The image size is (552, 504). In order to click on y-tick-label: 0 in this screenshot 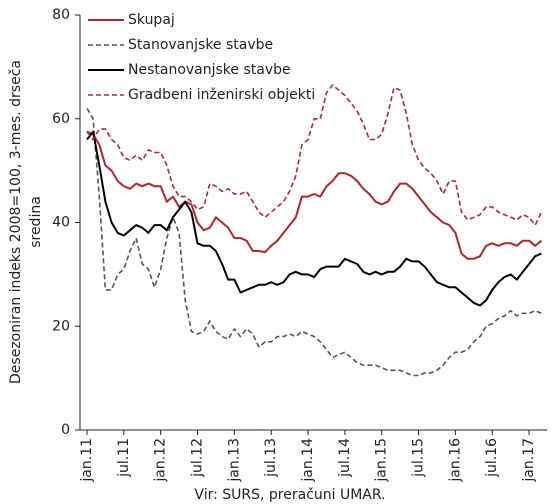, I will do `click(65, 430)`.